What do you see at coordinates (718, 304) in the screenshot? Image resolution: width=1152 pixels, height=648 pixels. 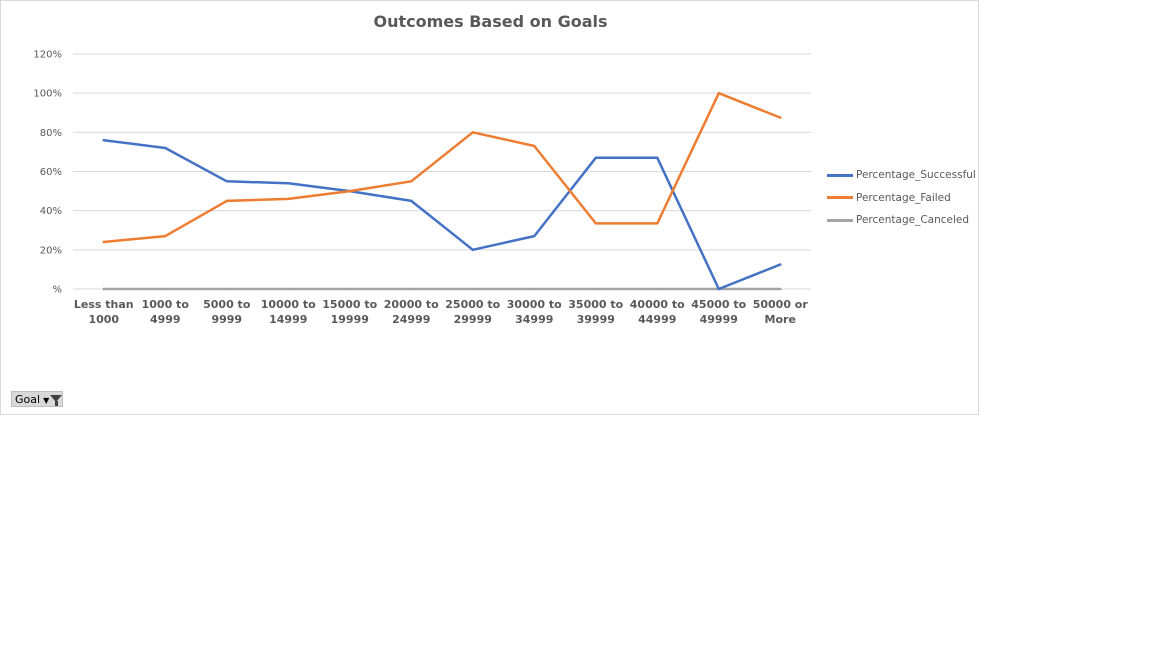 I see `x-tick-label: 45000 to` at bounding box center [718, 304].